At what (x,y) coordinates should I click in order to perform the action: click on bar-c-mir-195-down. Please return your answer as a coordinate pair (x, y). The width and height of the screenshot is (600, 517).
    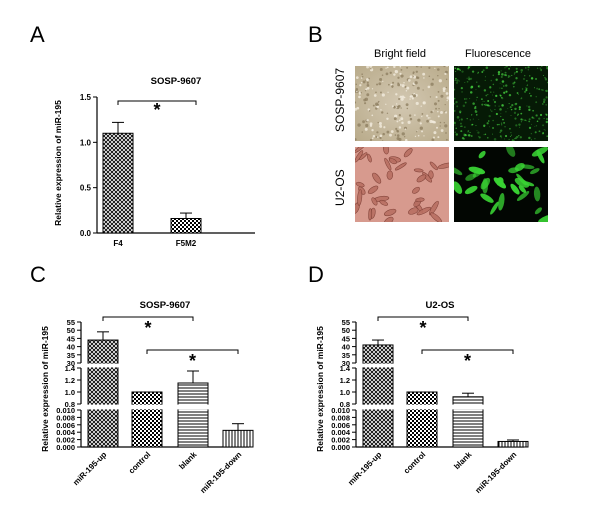
    Looking at the image, I should click on (238, 438).